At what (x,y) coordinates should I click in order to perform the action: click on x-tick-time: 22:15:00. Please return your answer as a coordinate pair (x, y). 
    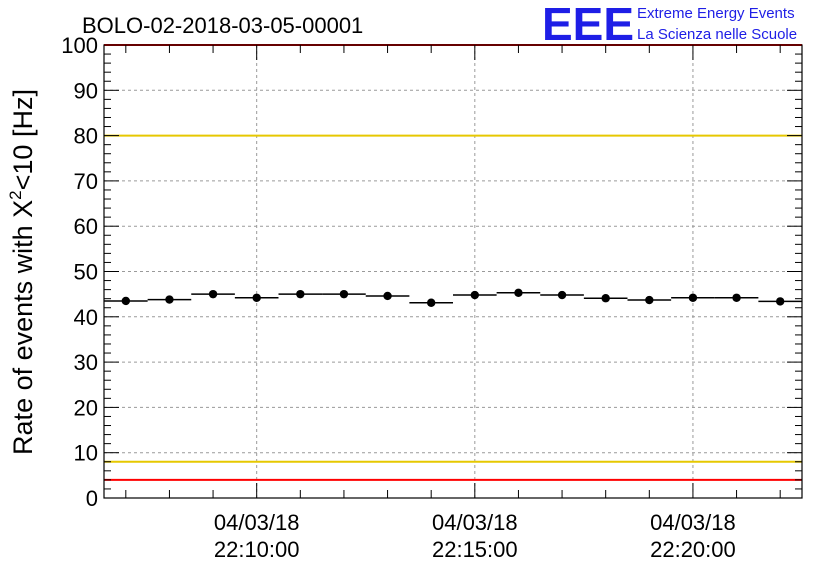
    Looking at the image, I should click on (475, 549).